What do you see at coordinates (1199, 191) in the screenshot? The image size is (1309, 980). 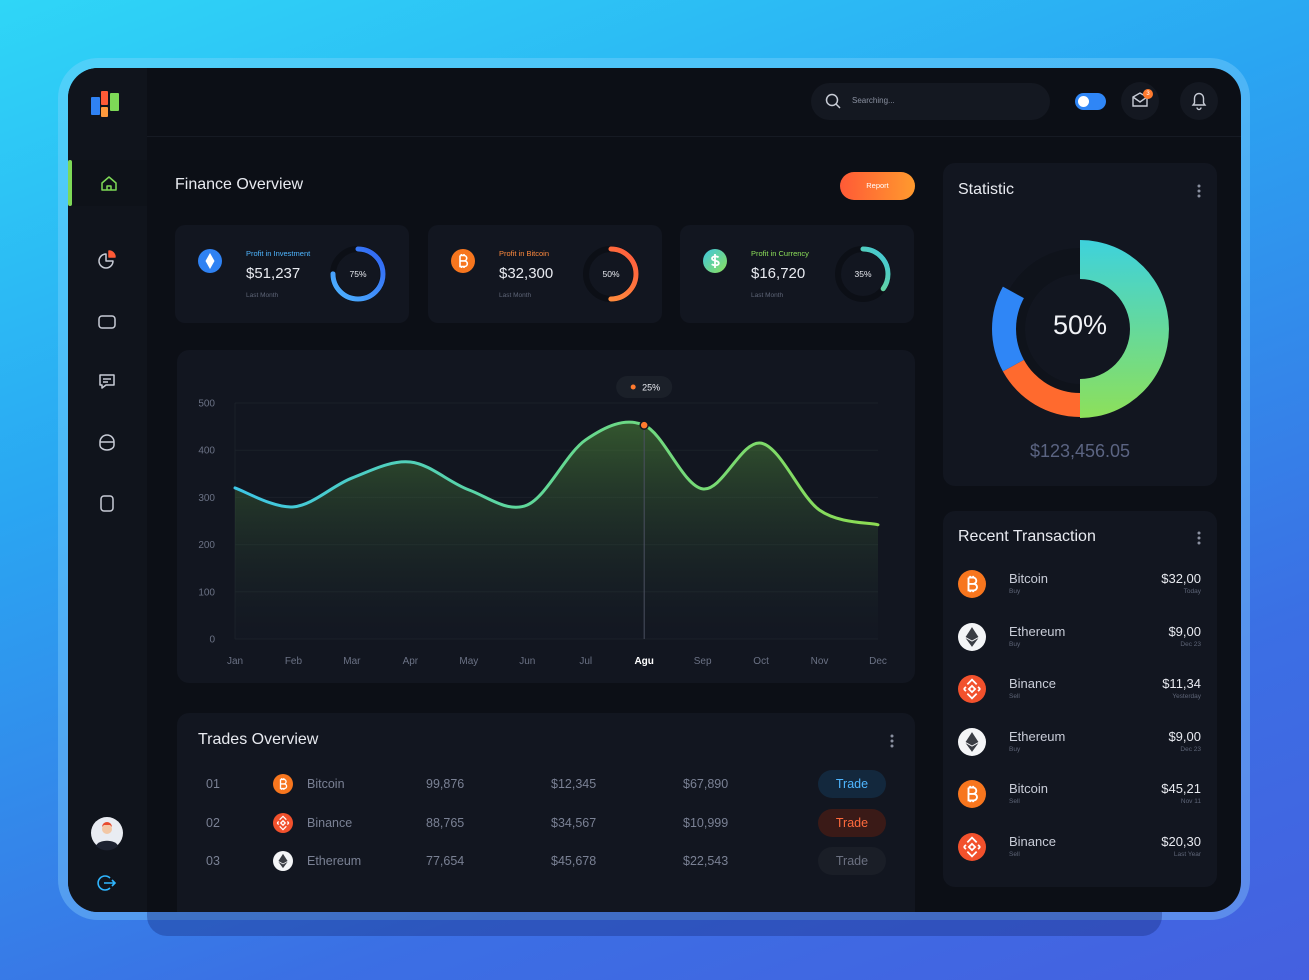 I see `statistic-menu` at bounding box center [1199, 191].